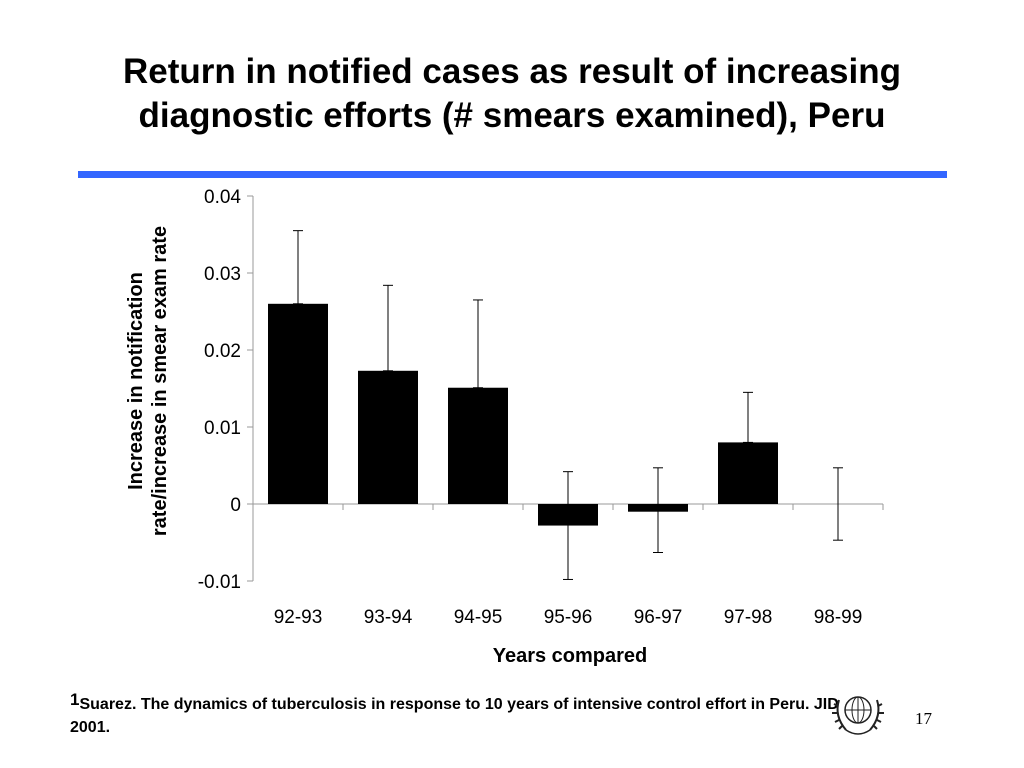  What do you see at coordinates (512, 174) in the screenshot?
I see `title-divider` at bounding box center [512, 174].